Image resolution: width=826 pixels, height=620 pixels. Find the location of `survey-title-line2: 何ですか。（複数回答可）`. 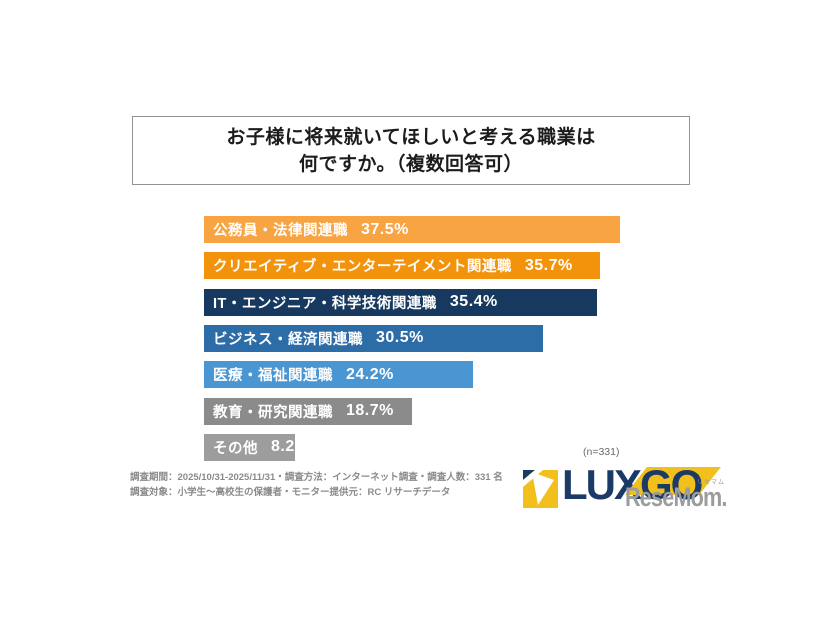

survey-title-line2: 何ですか。（複数回答可） is located at coordinates (411, 164).